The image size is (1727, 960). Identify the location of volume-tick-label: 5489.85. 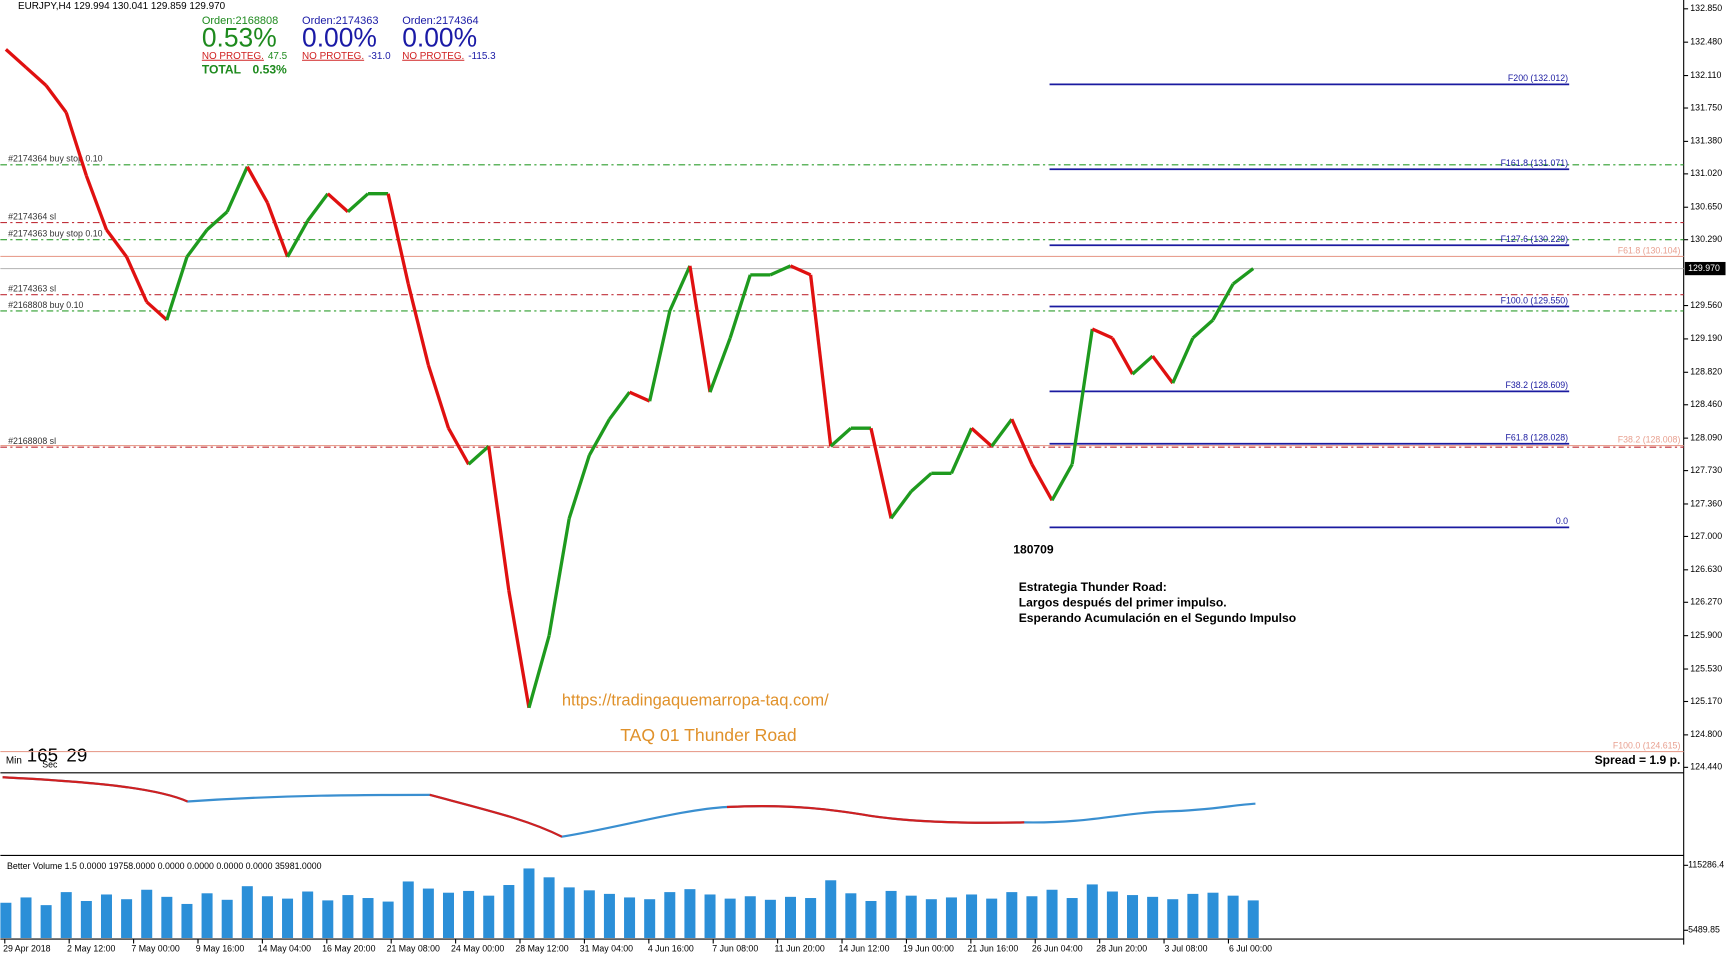
(1704, 930).